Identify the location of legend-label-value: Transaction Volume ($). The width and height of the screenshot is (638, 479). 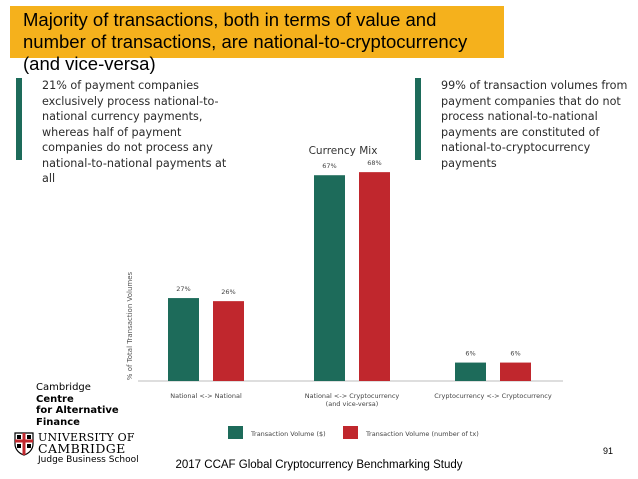
(288, 434).